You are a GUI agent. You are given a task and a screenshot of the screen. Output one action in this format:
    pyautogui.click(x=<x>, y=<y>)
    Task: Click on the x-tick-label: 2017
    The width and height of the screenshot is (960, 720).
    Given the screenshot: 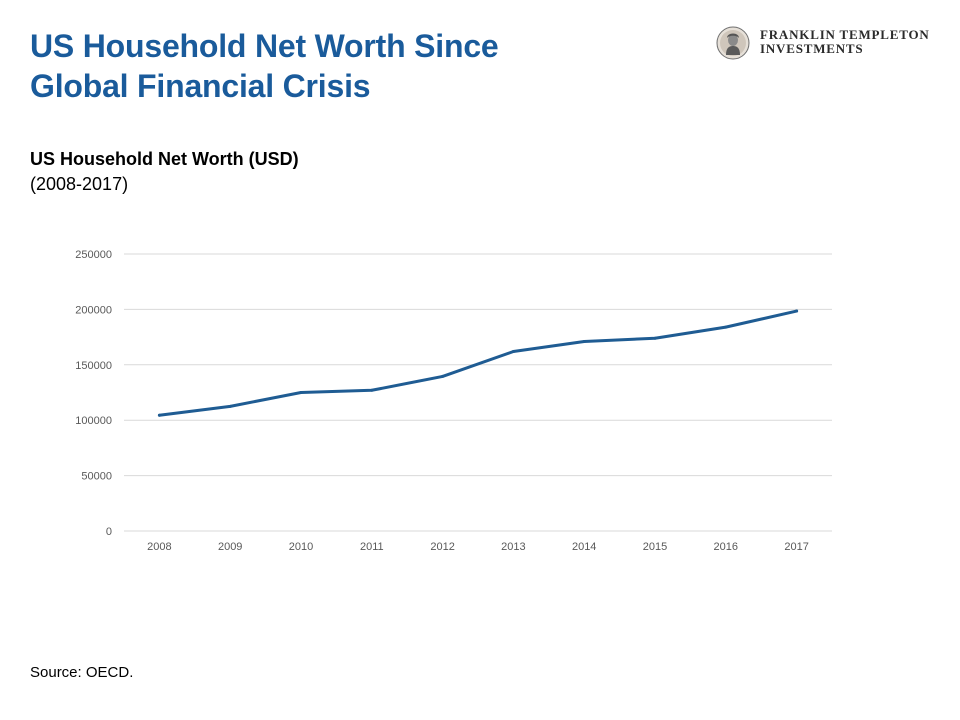 What is the action you would take?
    pyautogui.click(x=796, y=547)
    